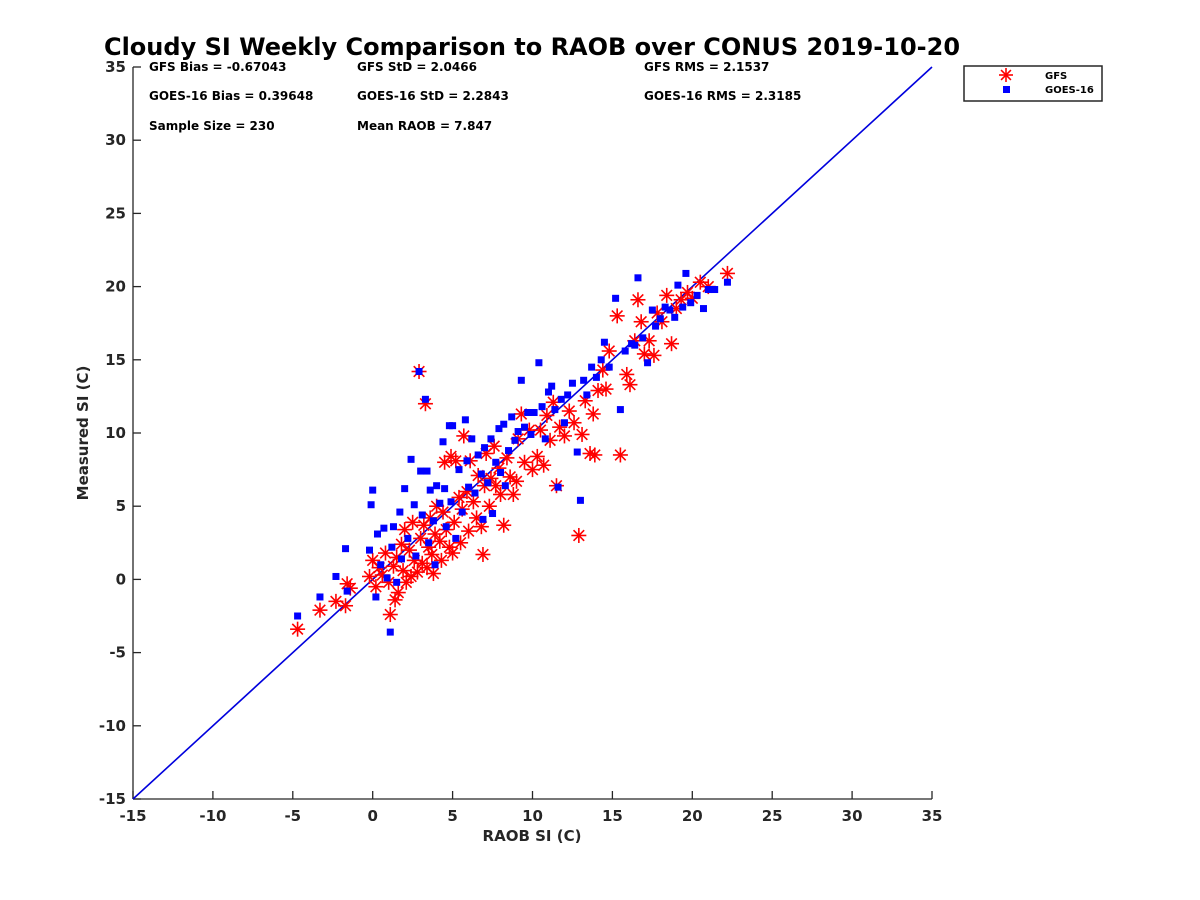 Image resolution: width=1200 pixels, height=900 pixels. I want to click on x-tick-label: -10, so click(212, 816).